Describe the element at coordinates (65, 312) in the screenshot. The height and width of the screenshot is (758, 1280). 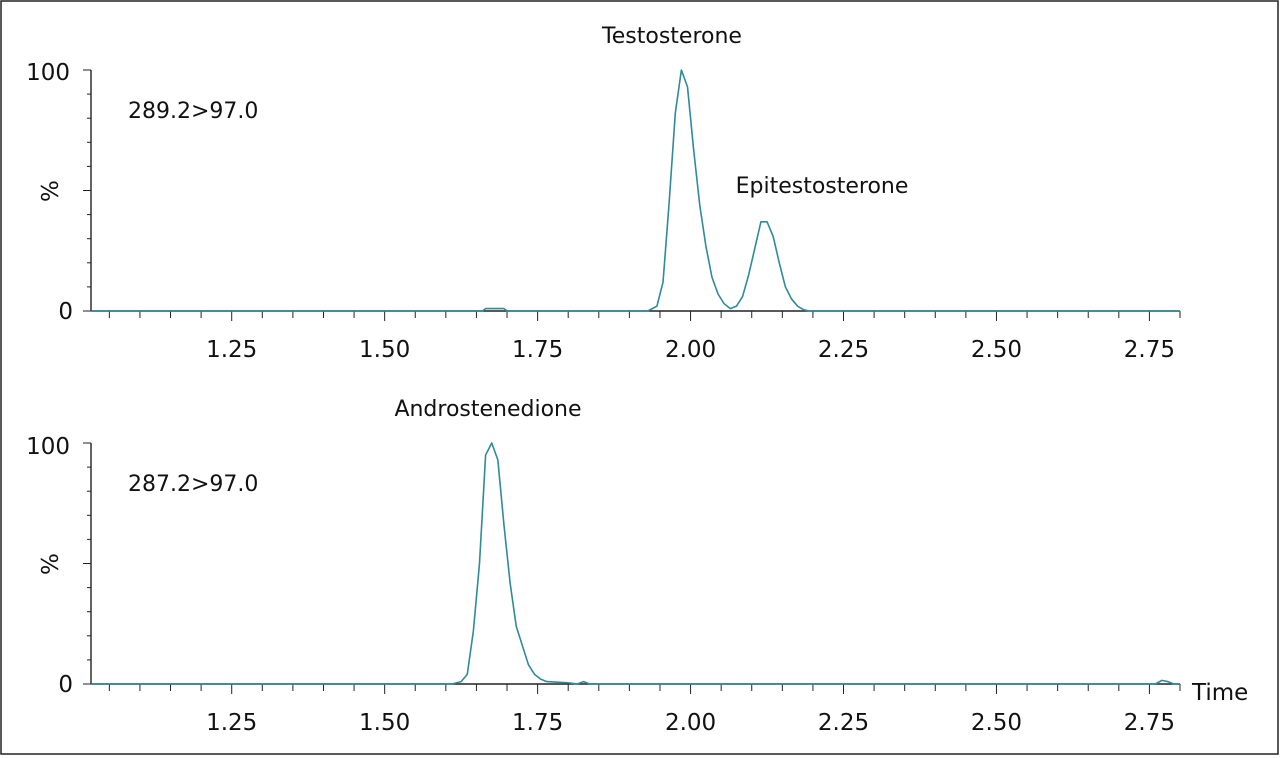
I see `top-y-tick-0: 0` at that location.